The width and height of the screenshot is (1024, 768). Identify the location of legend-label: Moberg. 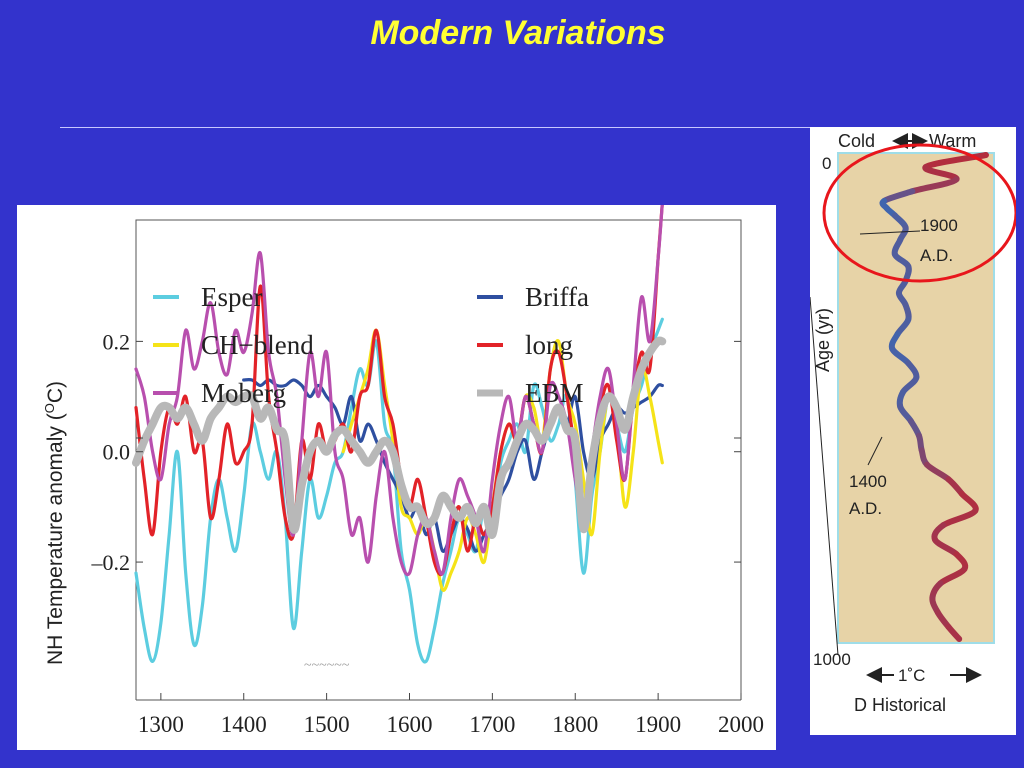
(243, 393).